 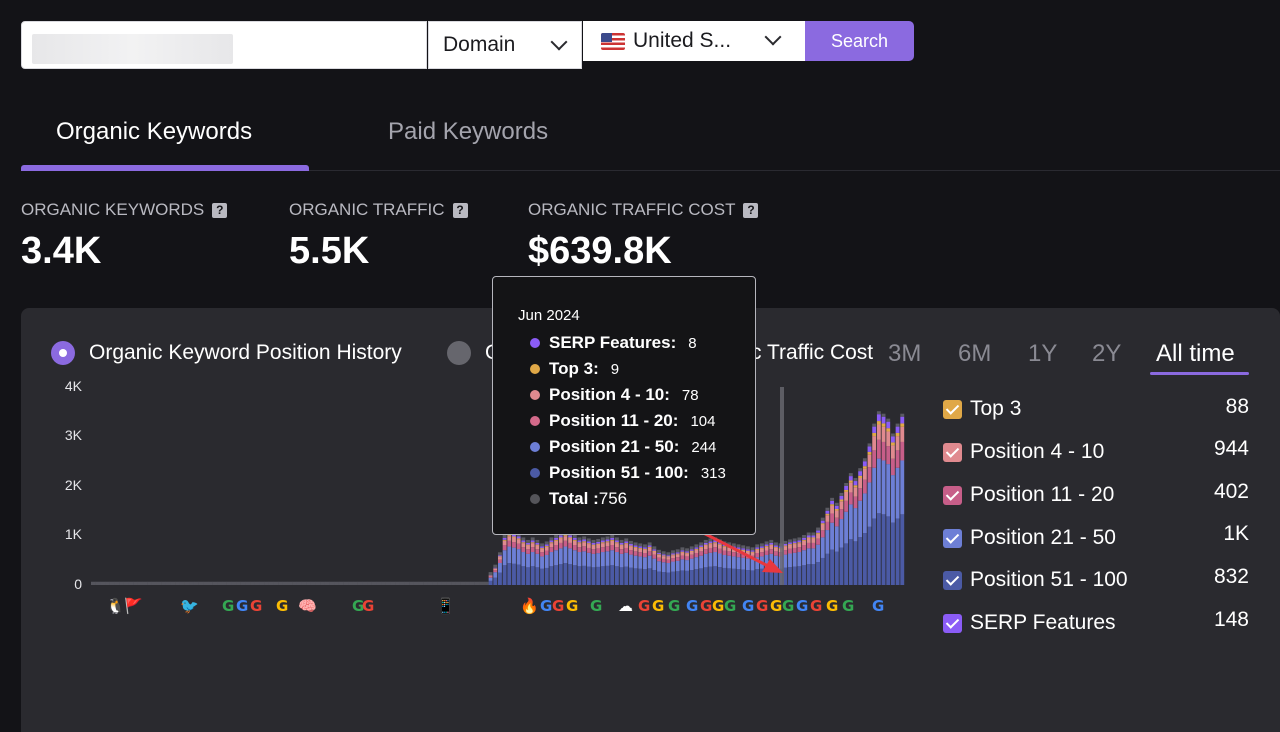 What do you see at coordinates (751, 210) in the screenshot?
I see `help-icon: ?` at bounding box center [751, 210].